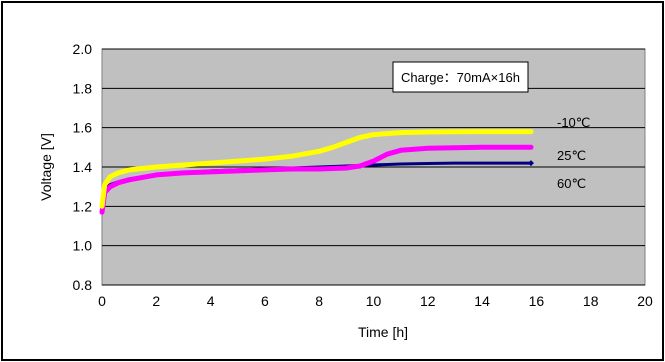  What do you see at coordinates (319, 301) in the screenshot?
I see `x-tick-label: 8` at bounding box center [319, 301].